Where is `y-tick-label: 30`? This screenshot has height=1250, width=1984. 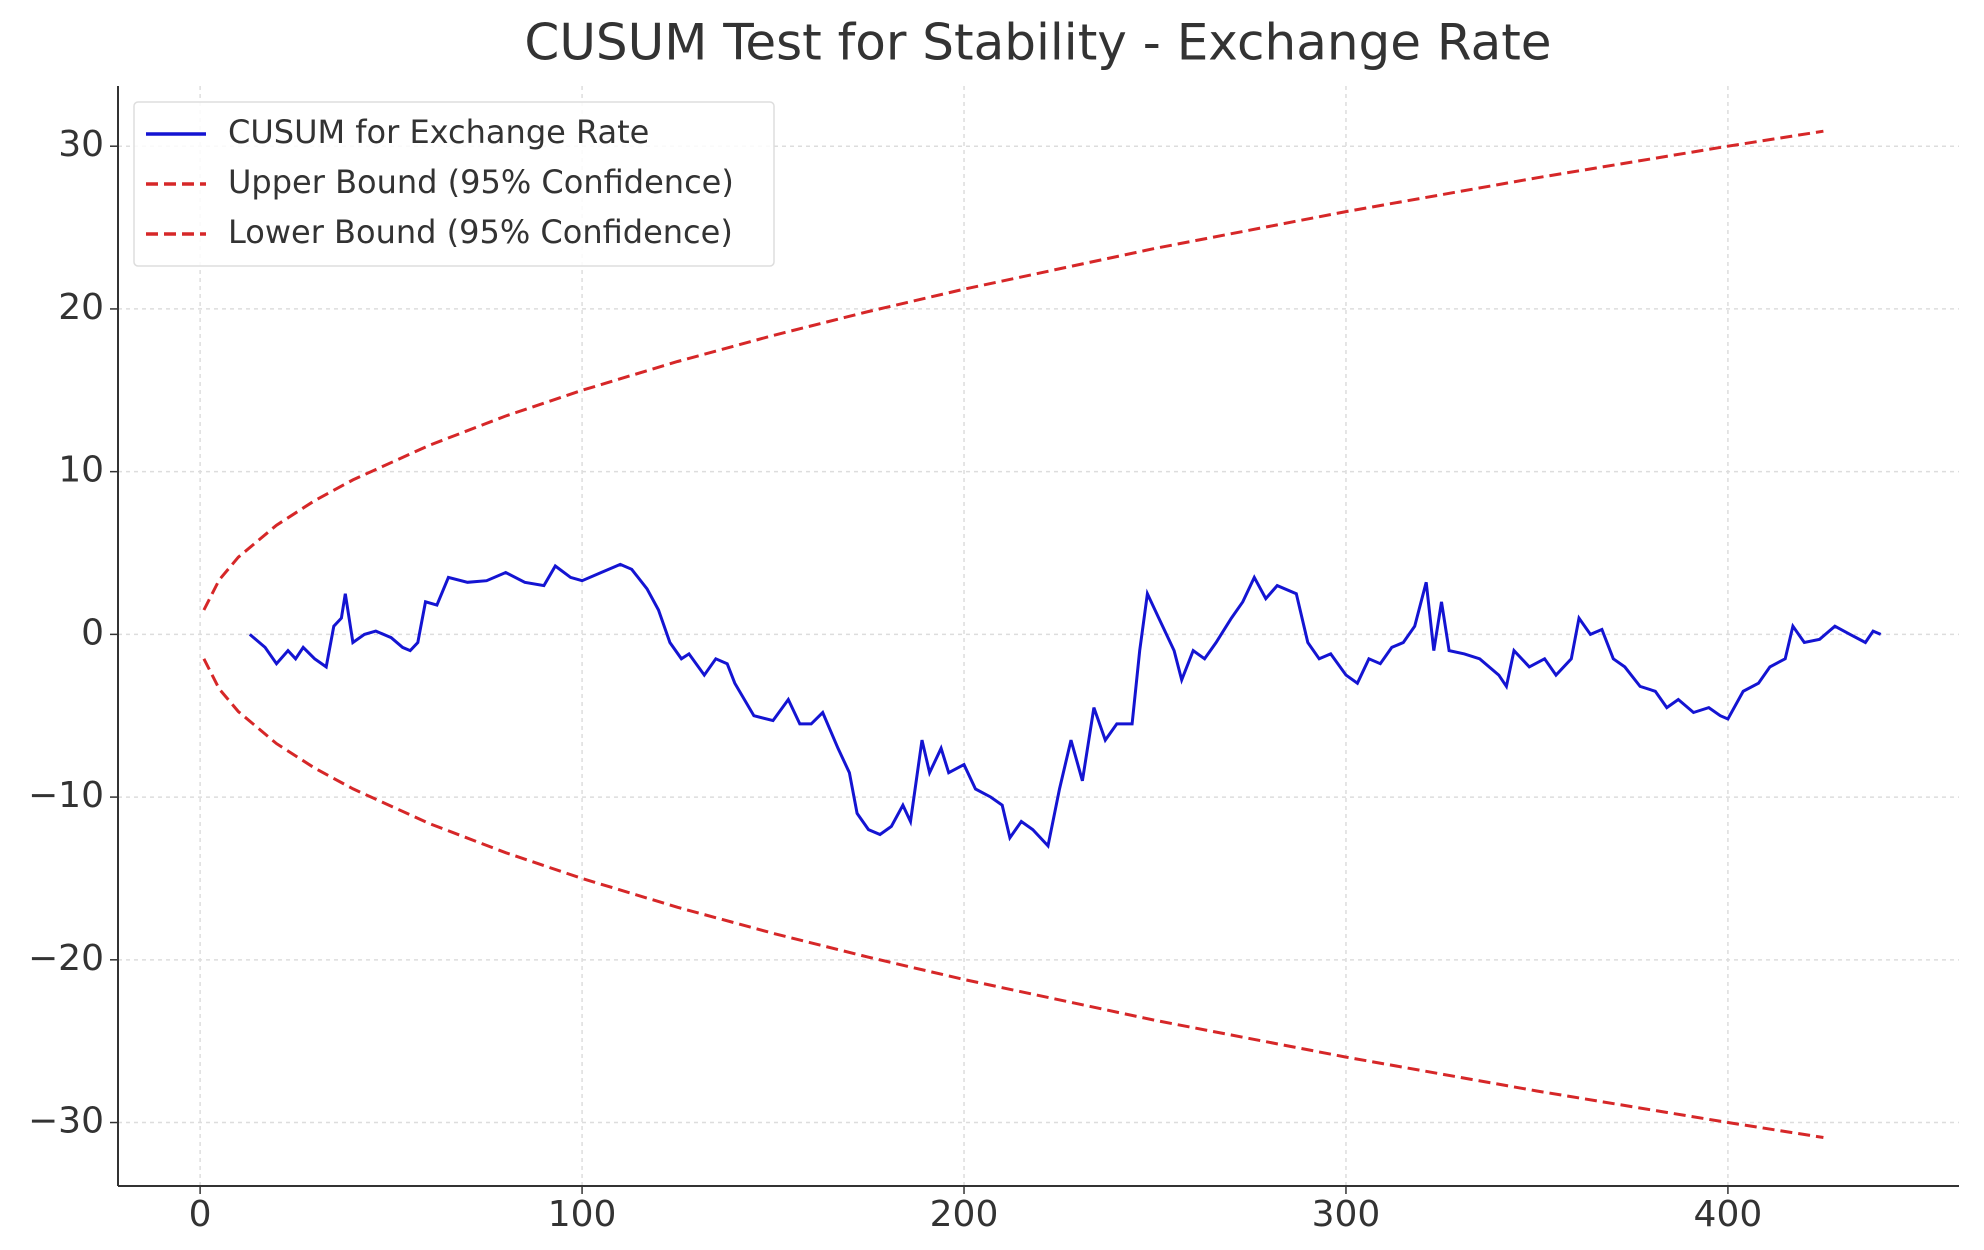
y-tick-label: 30 is located at coordinates (81, 144).